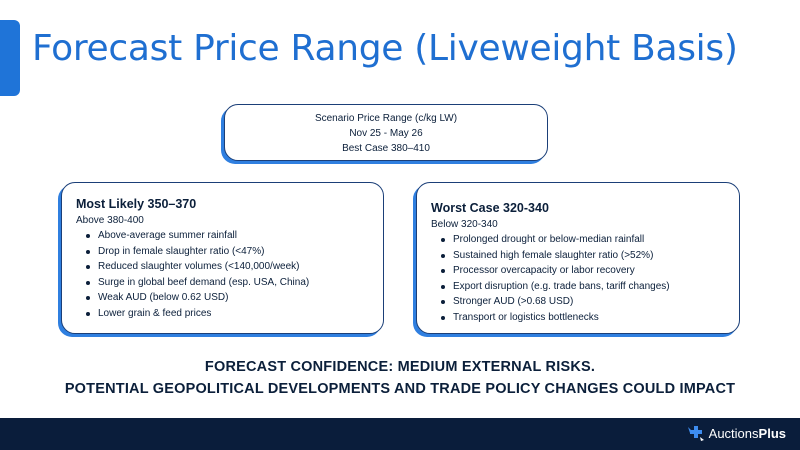  I want to click on scenario-period: Nov 25 - May 26, so click(386, 133).